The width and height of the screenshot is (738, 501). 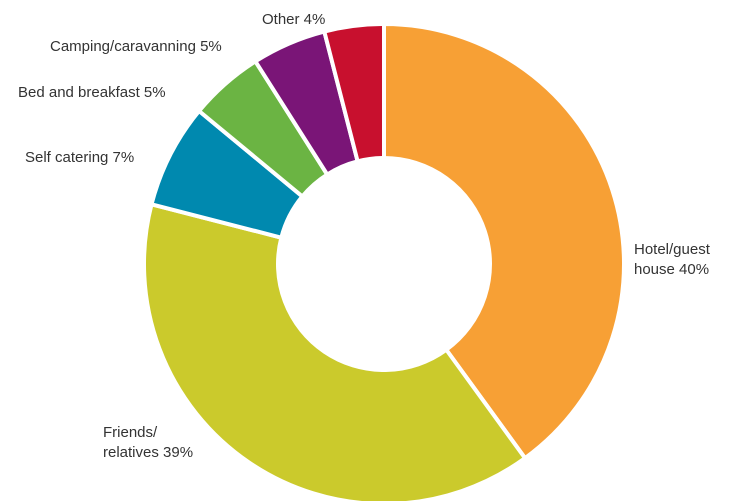 I want to click on label-line: Self catering 7%, so click(x=79, y=157).